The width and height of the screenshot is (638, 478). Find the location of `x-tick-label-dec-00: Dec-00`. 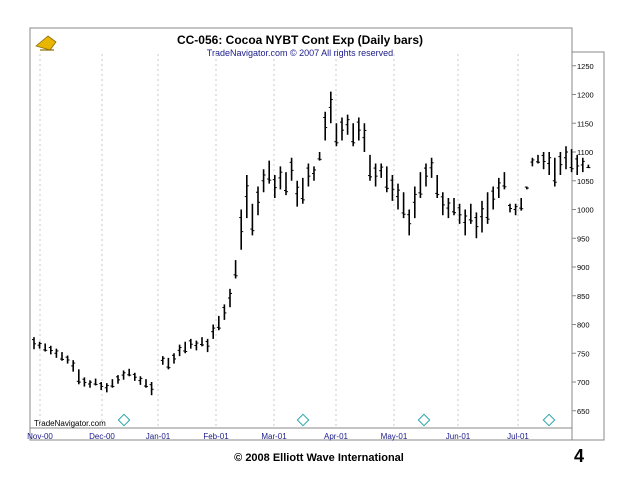

x-tick-label-dec-00: Dec-00 is located at coordinates (102, 436).